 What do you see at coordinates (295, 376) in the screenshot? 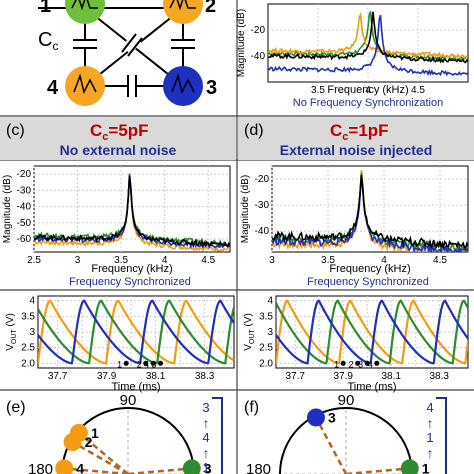
I see `x-tick-label: 37.7` at bounding box center [295, 376].